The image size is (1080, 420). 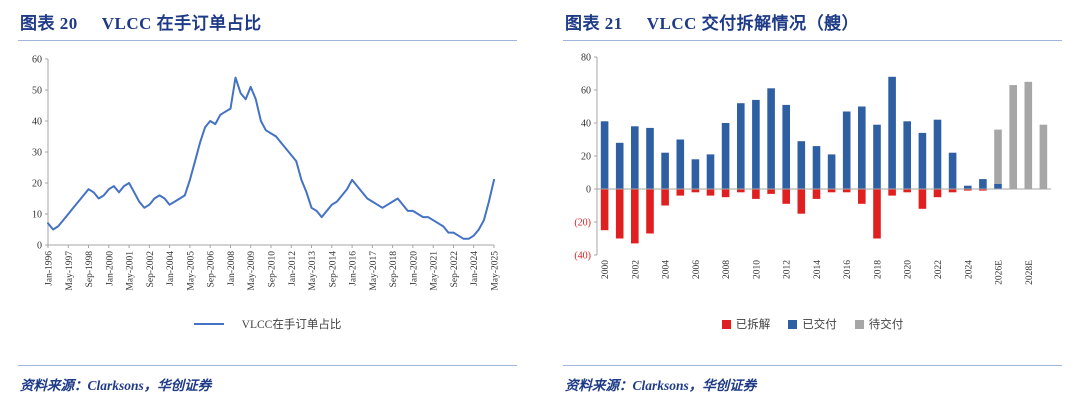 I want to click on svg-text: 50, so click(x=37, y=91).